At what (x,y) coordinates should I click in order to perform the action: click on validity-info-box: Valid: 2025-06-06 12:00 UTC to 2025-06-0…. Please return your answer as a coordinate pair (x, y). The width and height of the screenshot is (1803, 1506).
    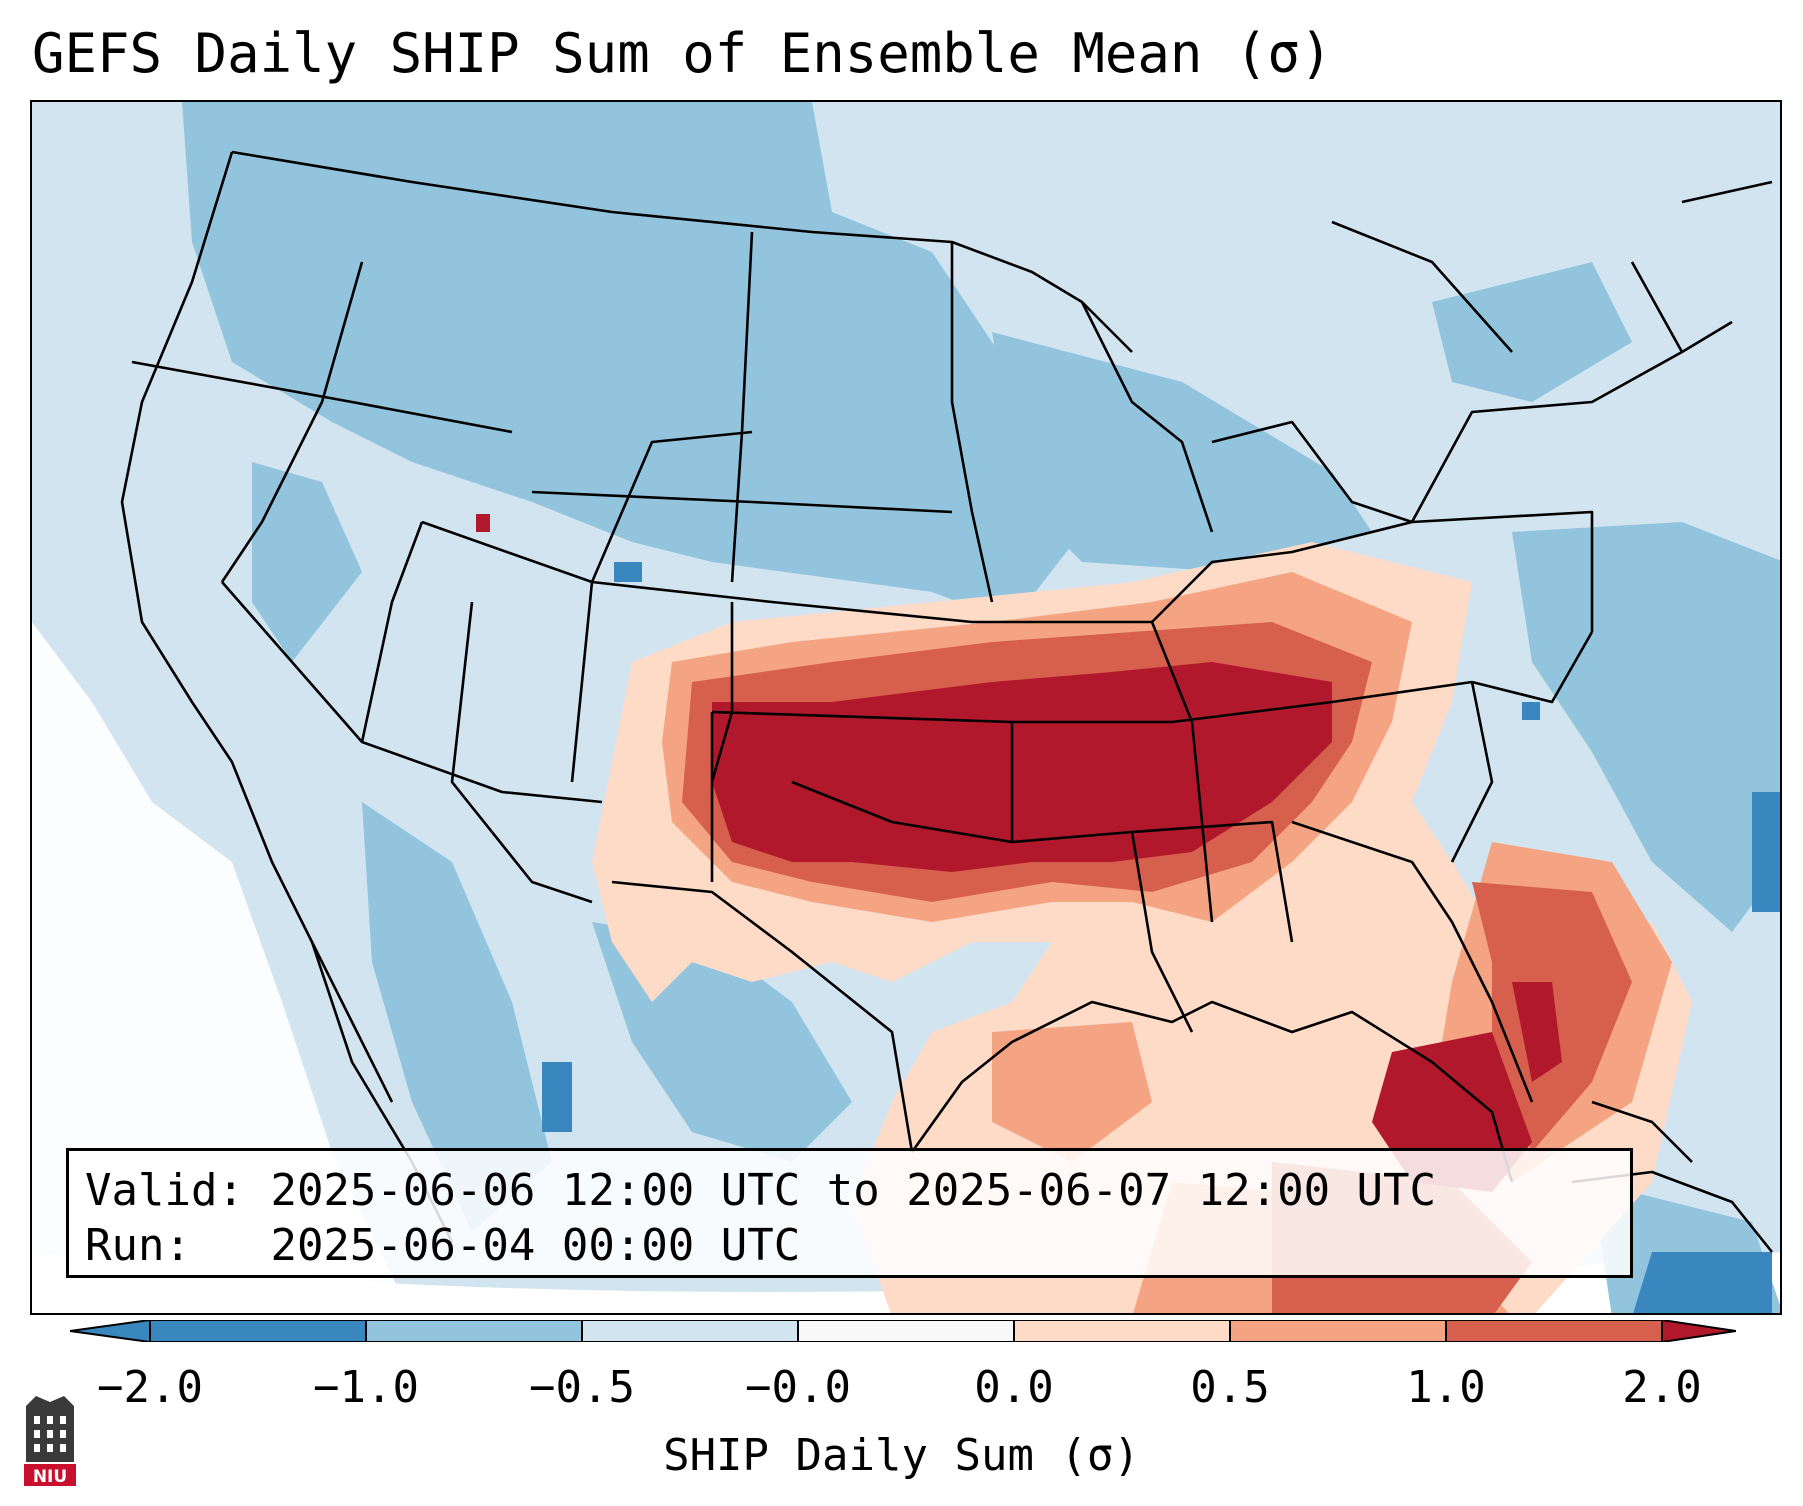
    Looking at the image, I should click on (849, 1213).